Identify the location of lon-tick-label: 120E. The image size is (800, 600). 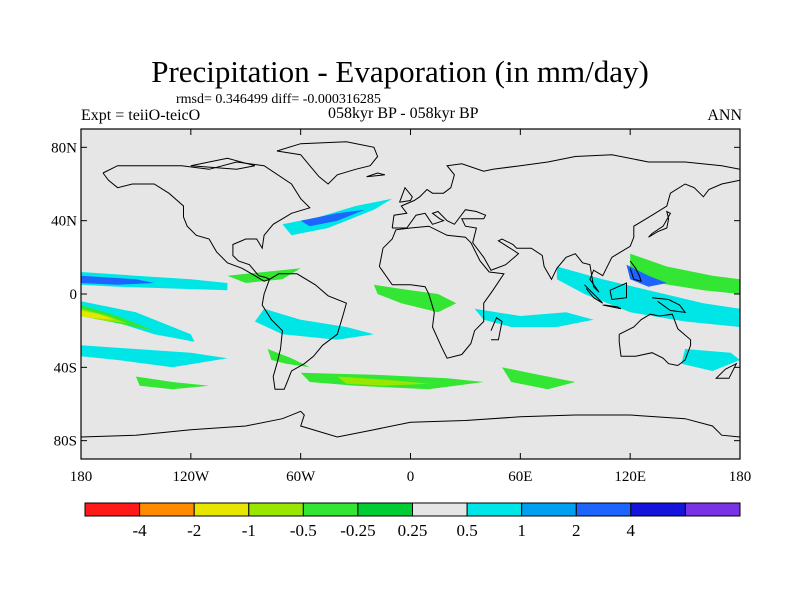
(630, 477).